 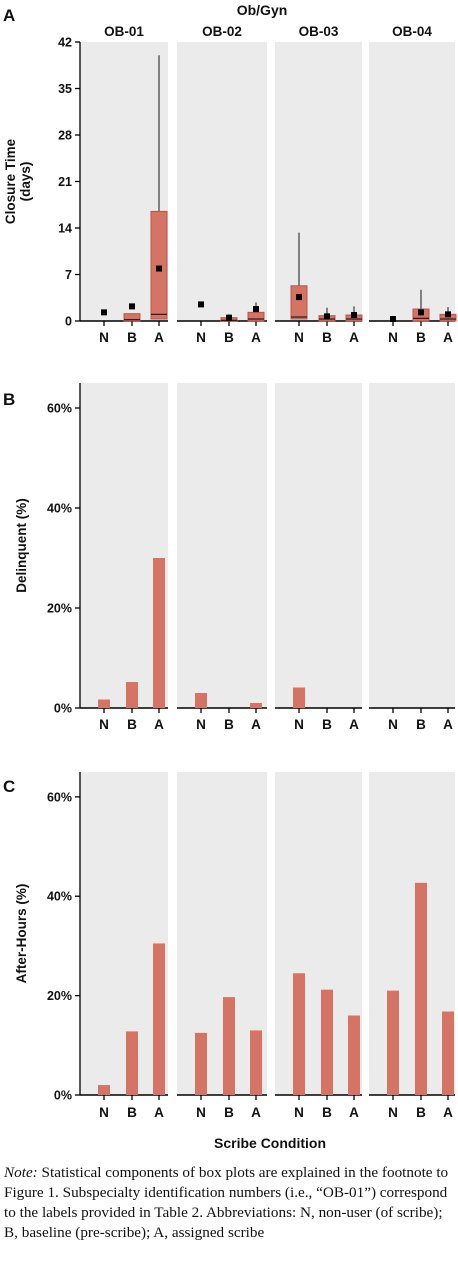 I want to click on bar-ob-03-b, so click(x=327, y=1042).